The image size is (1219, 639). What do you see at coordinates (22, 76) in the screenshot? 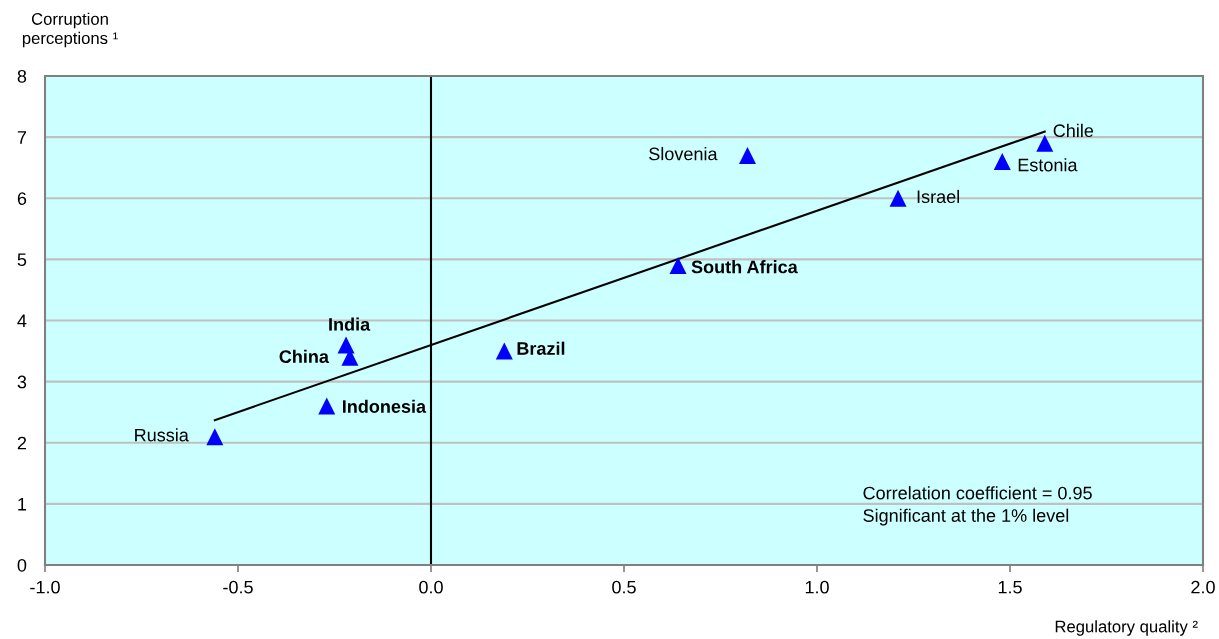
I see `y-tick-label: 8` at bounding box center [22, 76].